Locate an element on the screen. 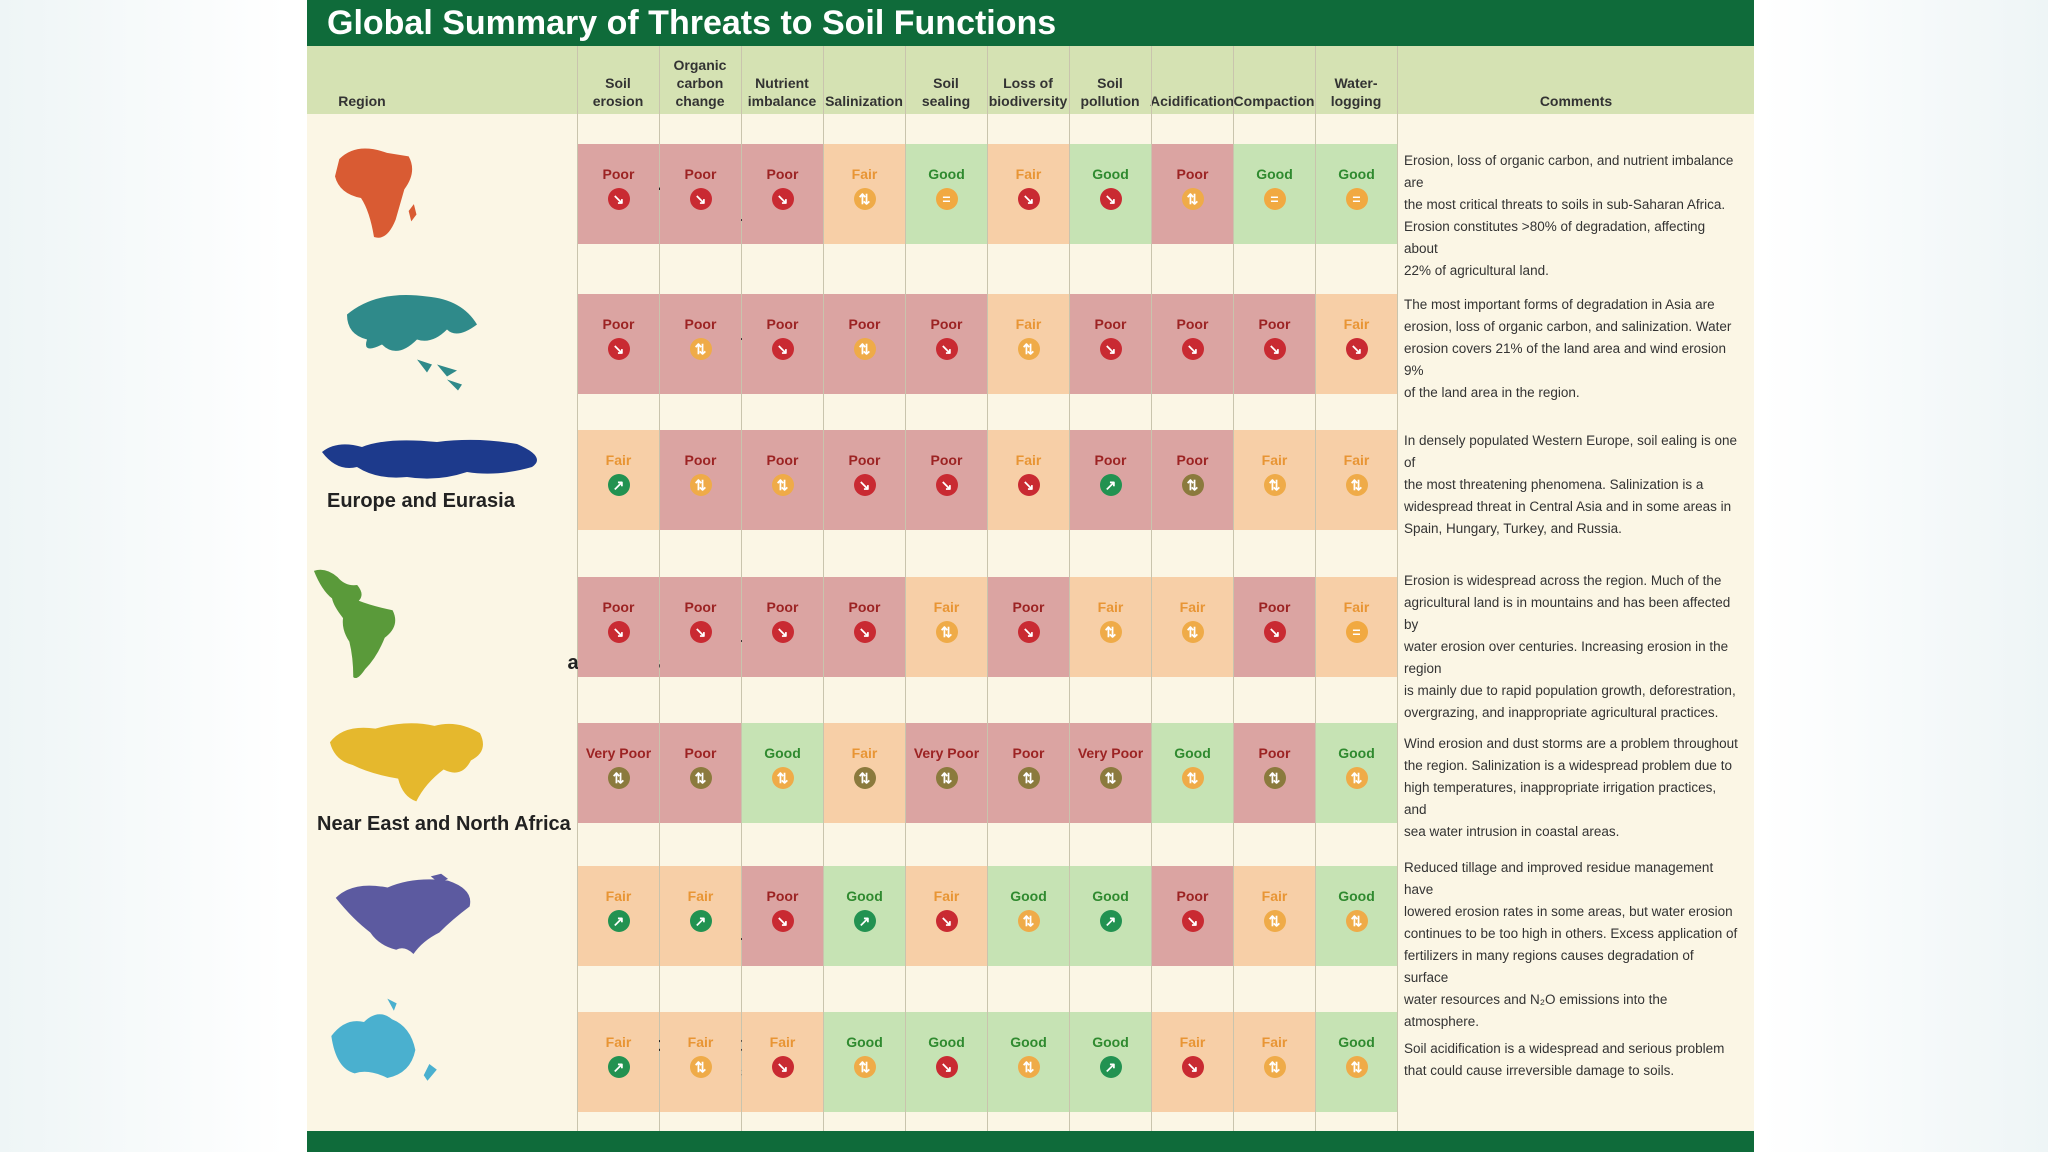  comment-line: sea water intrusion in coastal areas. is located at coordinates (1512, 831).